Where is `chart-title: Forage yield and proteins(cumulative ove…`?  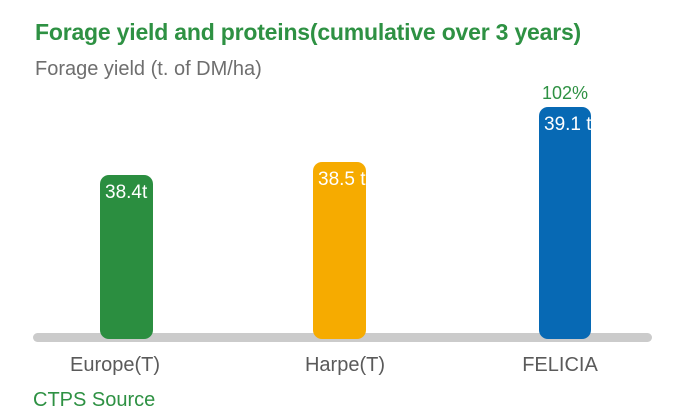
chart-title: Forage yield and proteins(cumulative ove… is located at coordinates (308, 32).